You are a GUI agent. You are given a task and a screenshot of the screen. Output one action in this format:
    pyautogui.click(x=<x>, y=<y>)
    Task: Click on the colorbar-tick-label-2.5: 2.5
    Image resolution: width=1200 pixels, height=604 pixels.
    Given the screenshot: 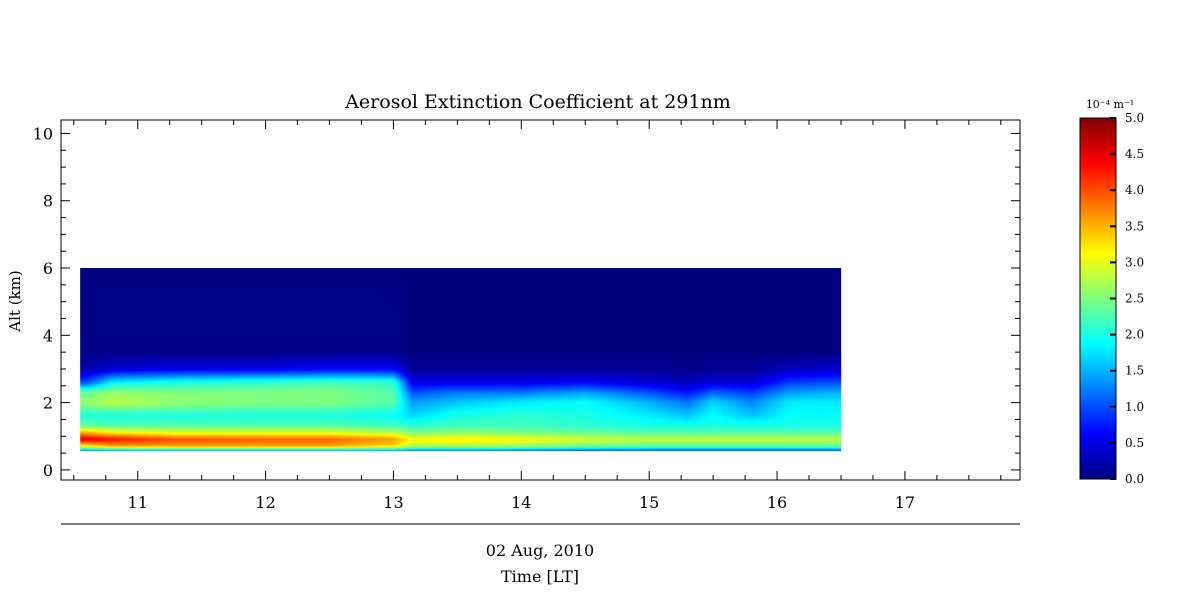 What is the action you would take?
    pyautogui.click(x=1134, y=299)
    